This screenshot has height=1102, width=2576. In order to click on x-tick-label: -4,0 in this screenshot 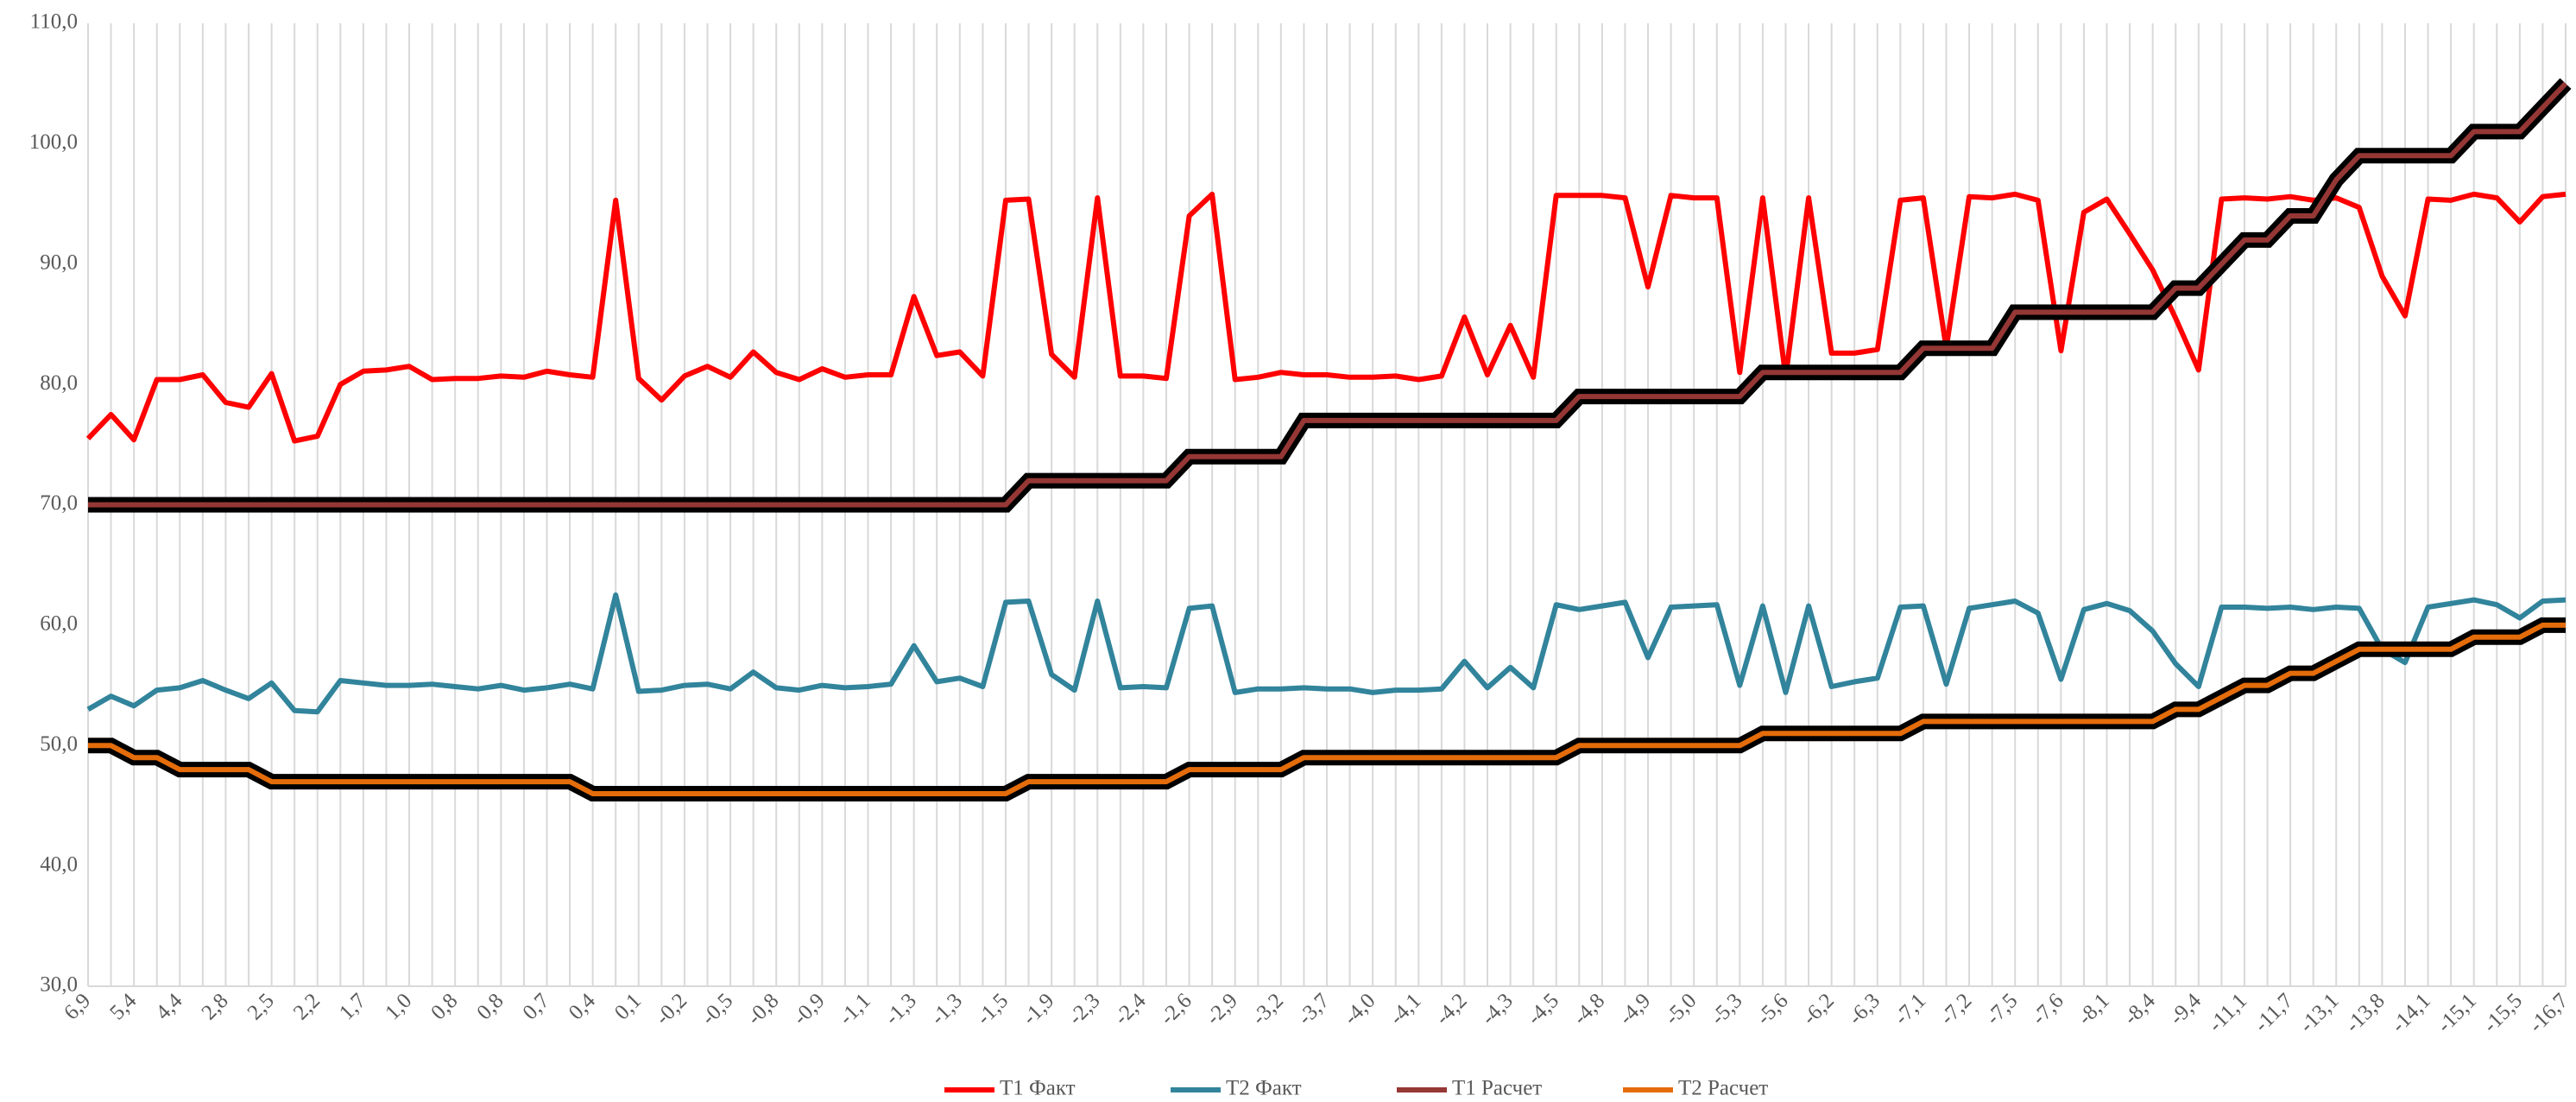, I will do `click(1359, 1009)`.